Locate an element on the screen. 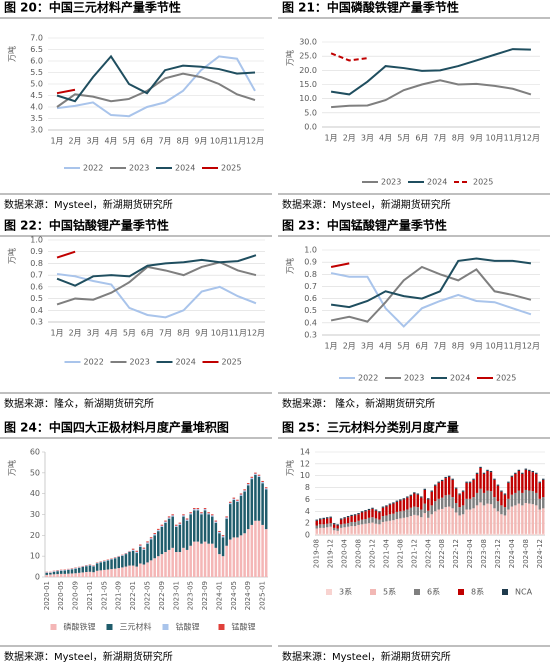  x-tick-label: 7月 is located at coordinates (440, 138).